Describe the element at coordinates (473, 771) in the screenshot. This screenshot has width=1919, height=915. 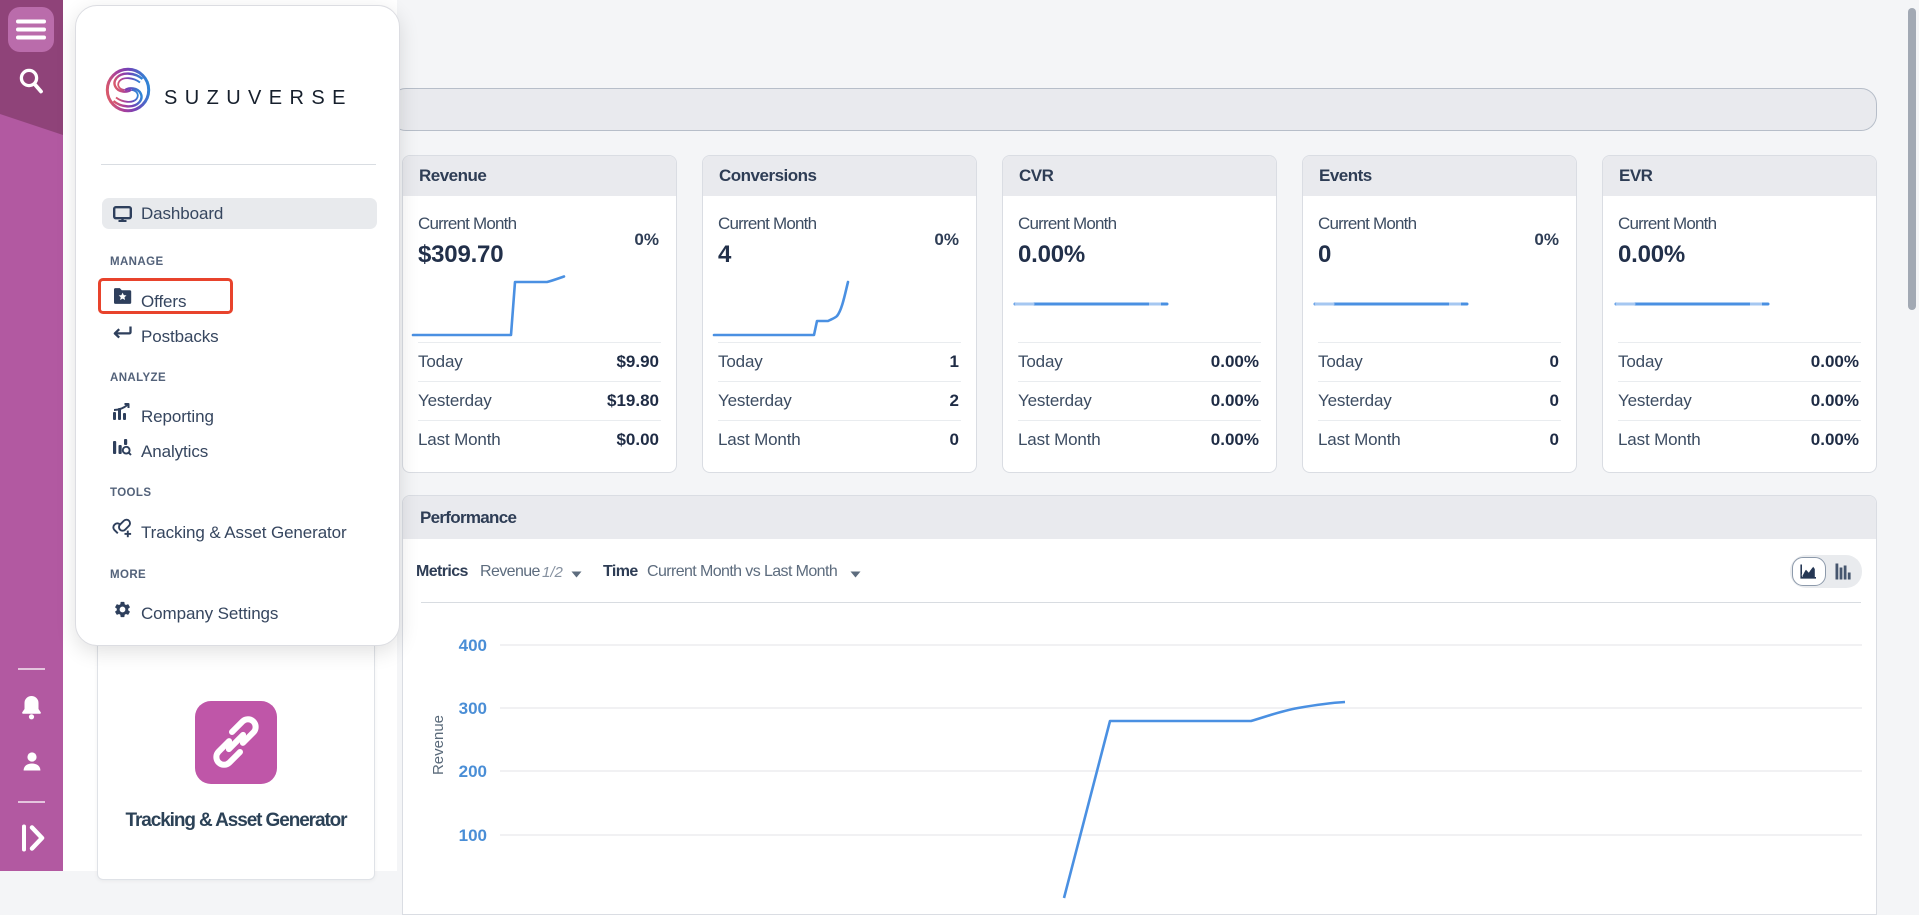
I see `svg-text: 200` at that location.